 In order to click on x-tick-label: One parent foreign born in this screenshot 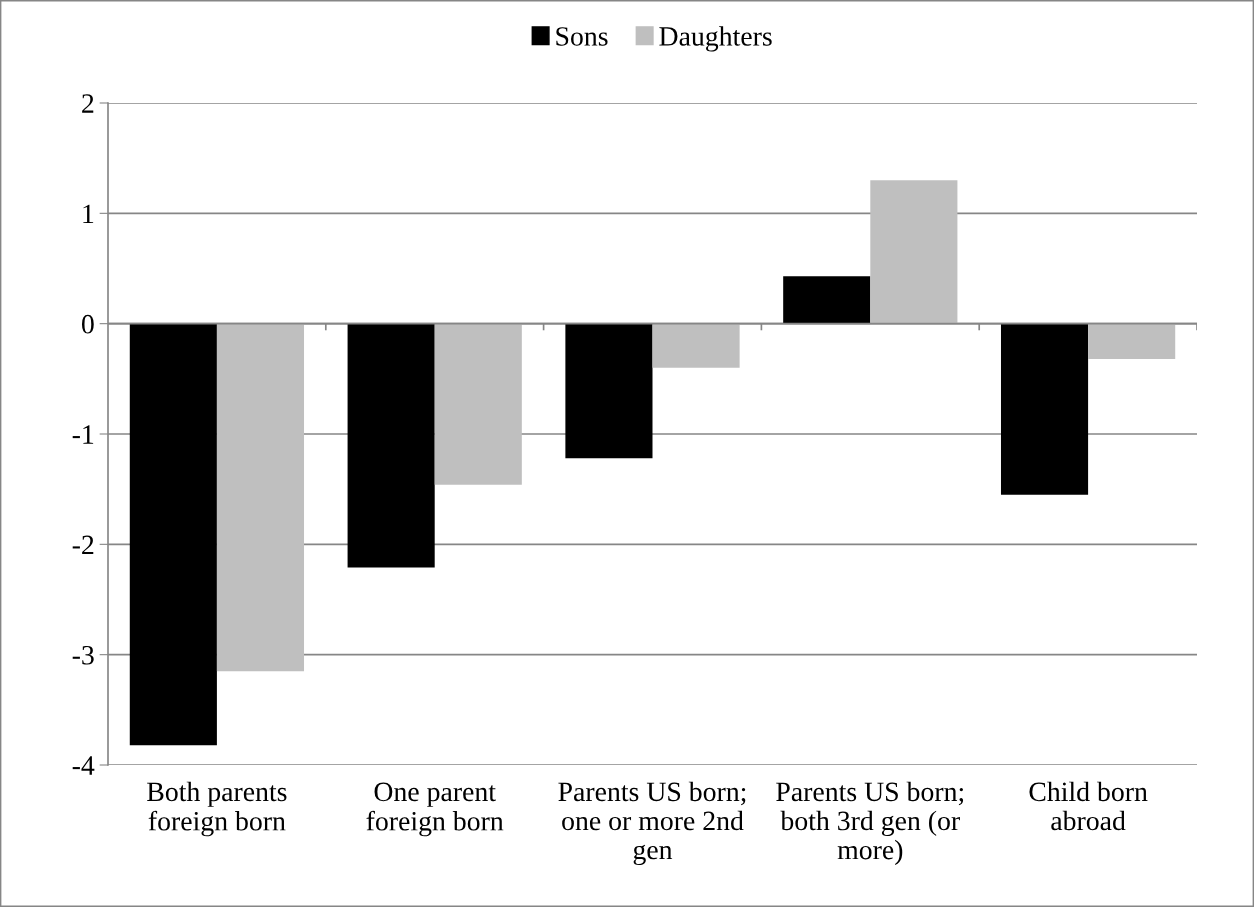, I will do `click(435, 809)`.